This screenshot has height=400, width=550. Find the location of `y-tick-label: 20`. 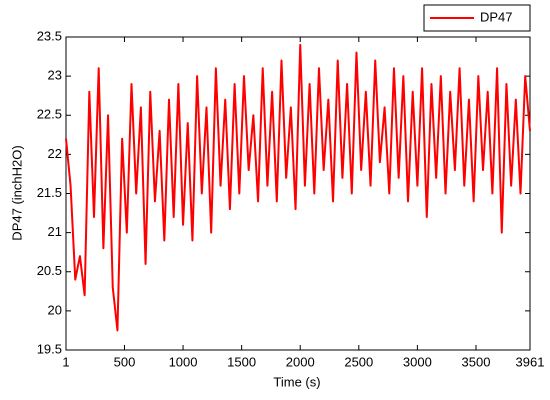

y-tick-label: 20 is located at coordinates (55, 309).